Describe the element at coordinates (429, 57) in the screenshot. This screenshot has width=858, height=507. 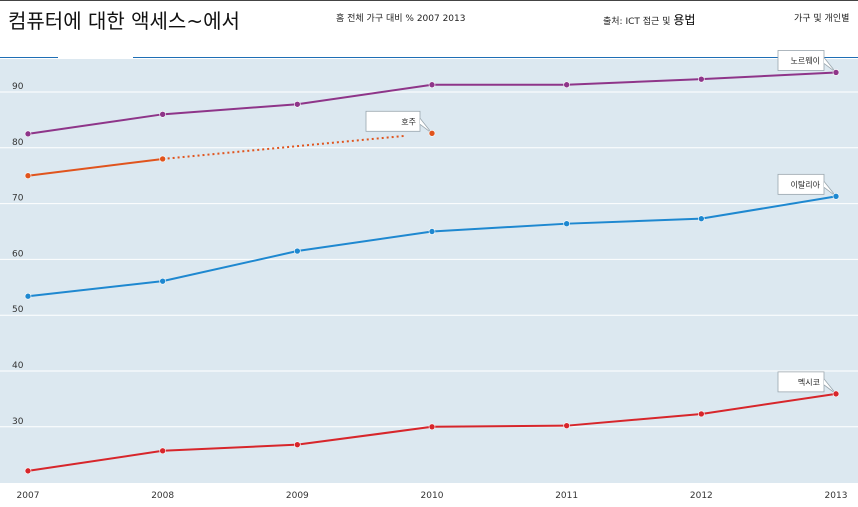
I see `header-rule` at that location.